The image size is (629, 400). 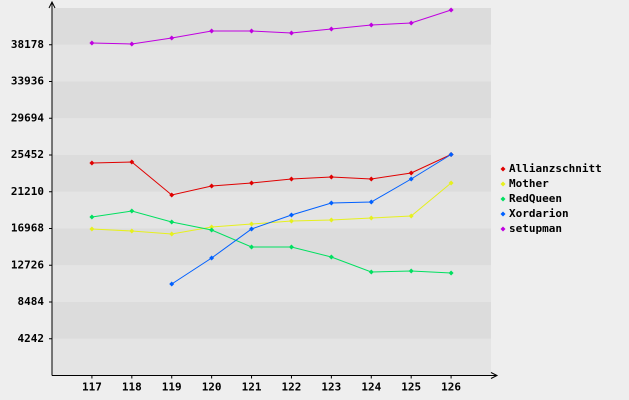 I want to click on legend-label: Xordarion, so click(x=539, y=213).